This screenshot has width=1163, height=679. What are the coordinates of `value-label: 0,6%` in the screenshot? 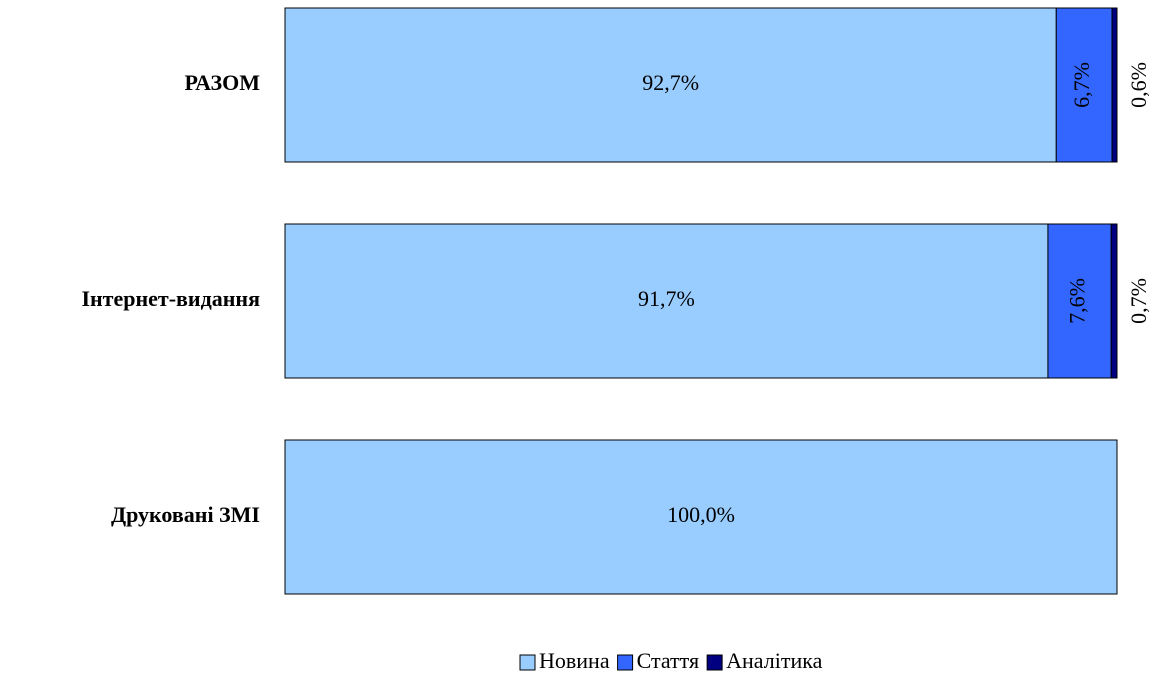 It's located at (1138, 85).